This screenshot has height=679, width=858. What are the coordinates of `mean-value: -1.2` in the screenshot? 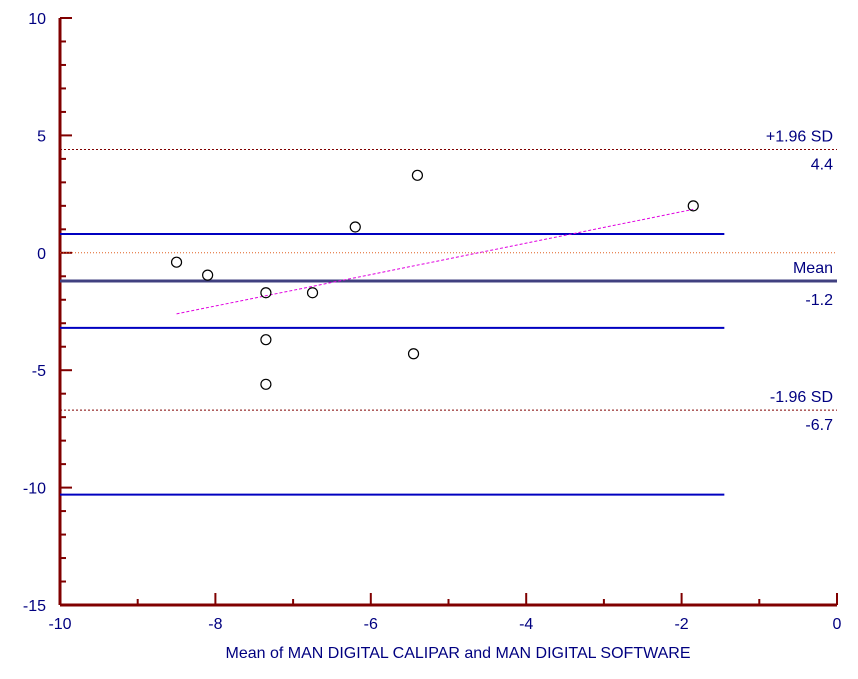 It's located at (819, 300).